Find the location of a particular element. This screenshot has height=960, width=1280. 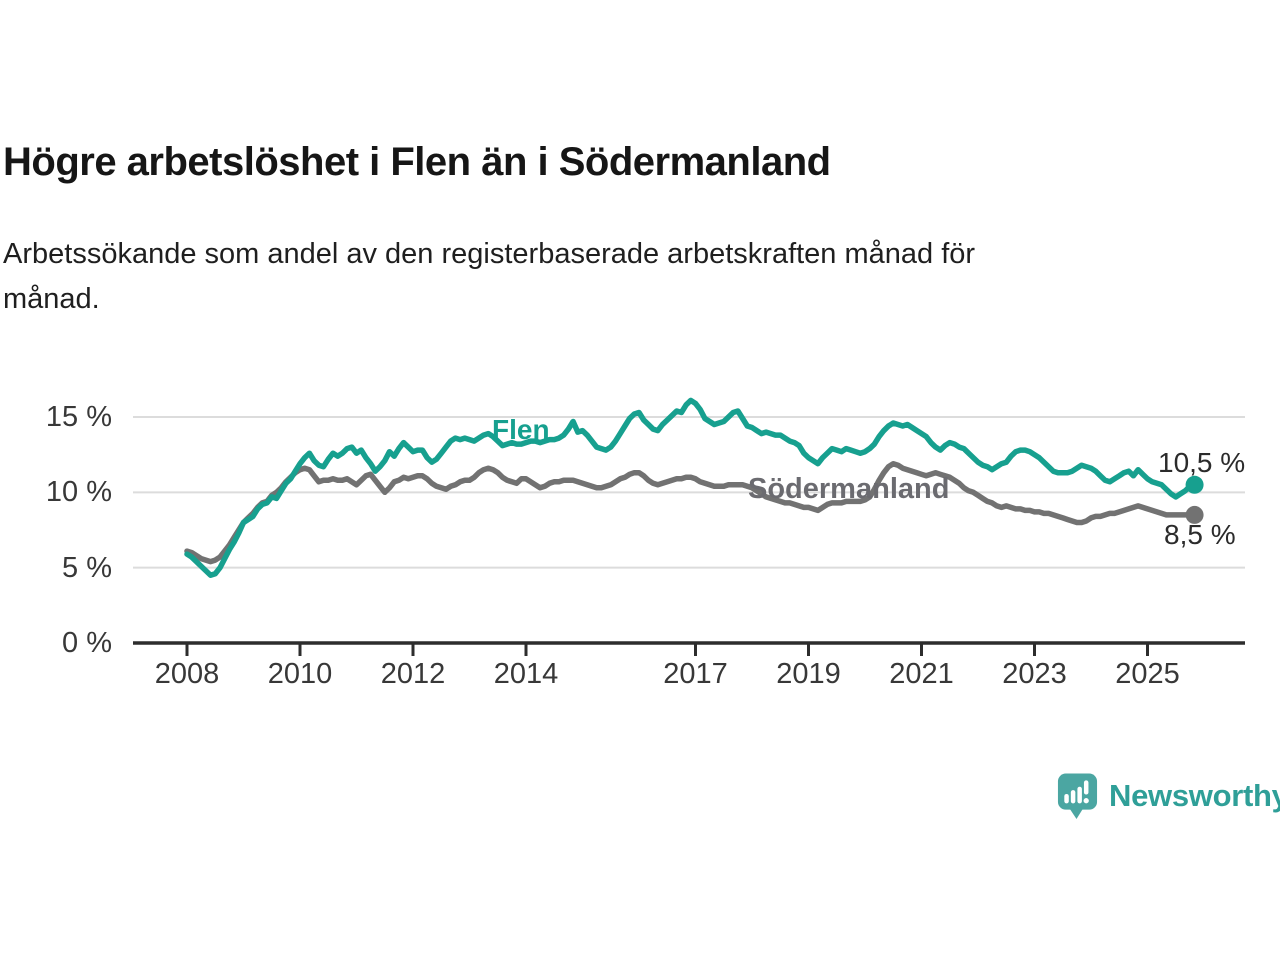

newsworthy-logo: Newsworthy is located at coordinates (1168, 796).